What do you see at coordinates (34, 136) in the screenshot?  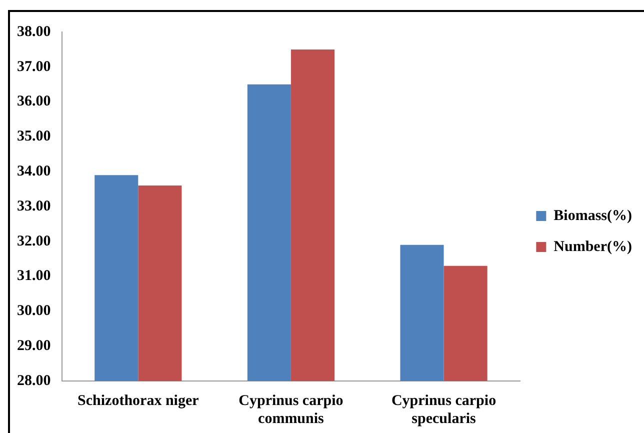 I see `y-tick-label: 35.00` at bounding box center [34, 136].